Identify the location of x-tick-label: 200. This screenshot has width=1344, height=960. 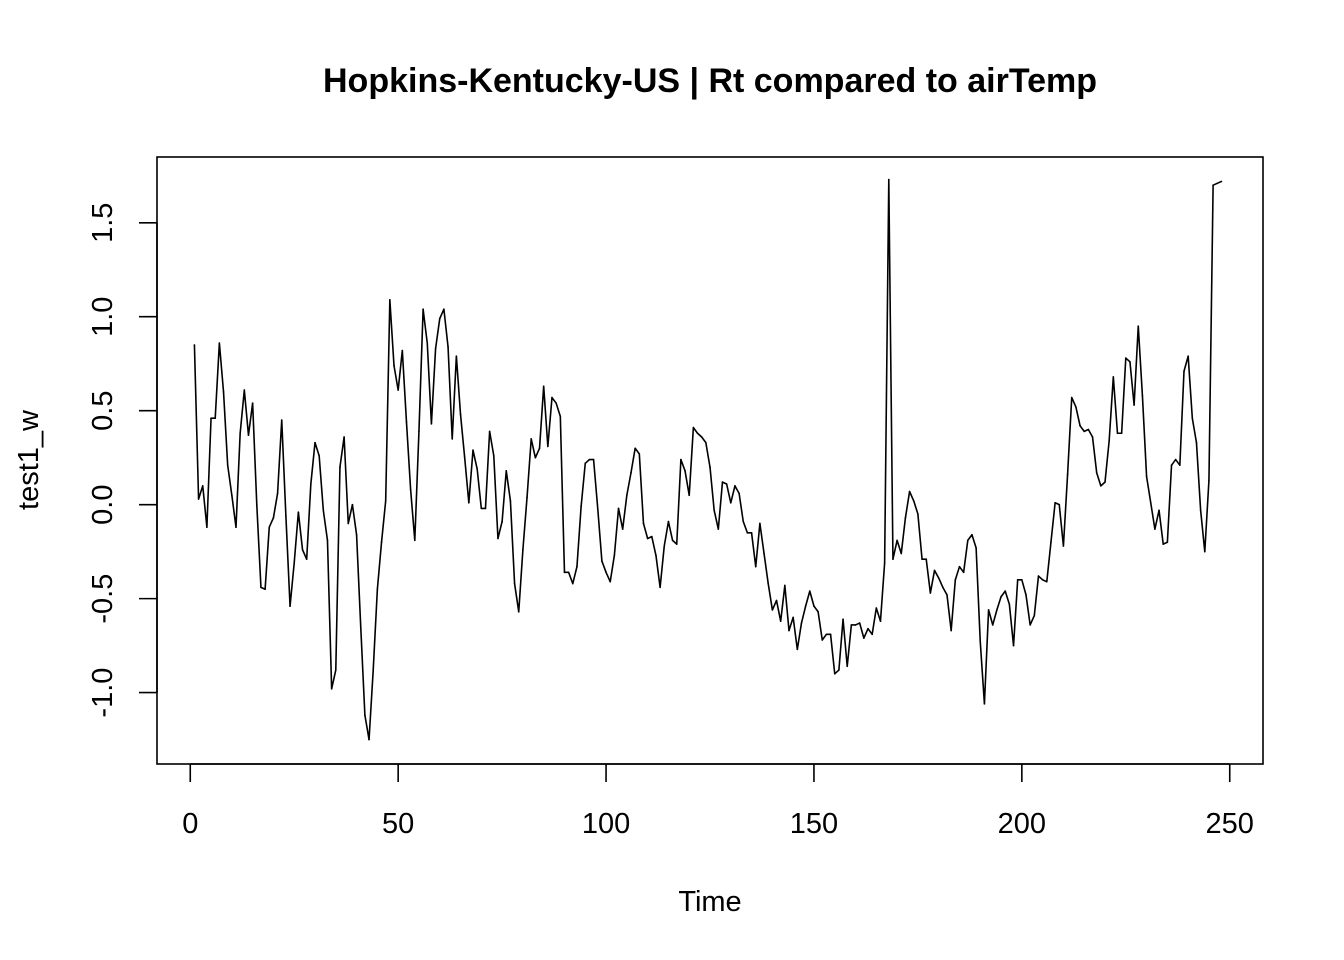
(1022, 824).